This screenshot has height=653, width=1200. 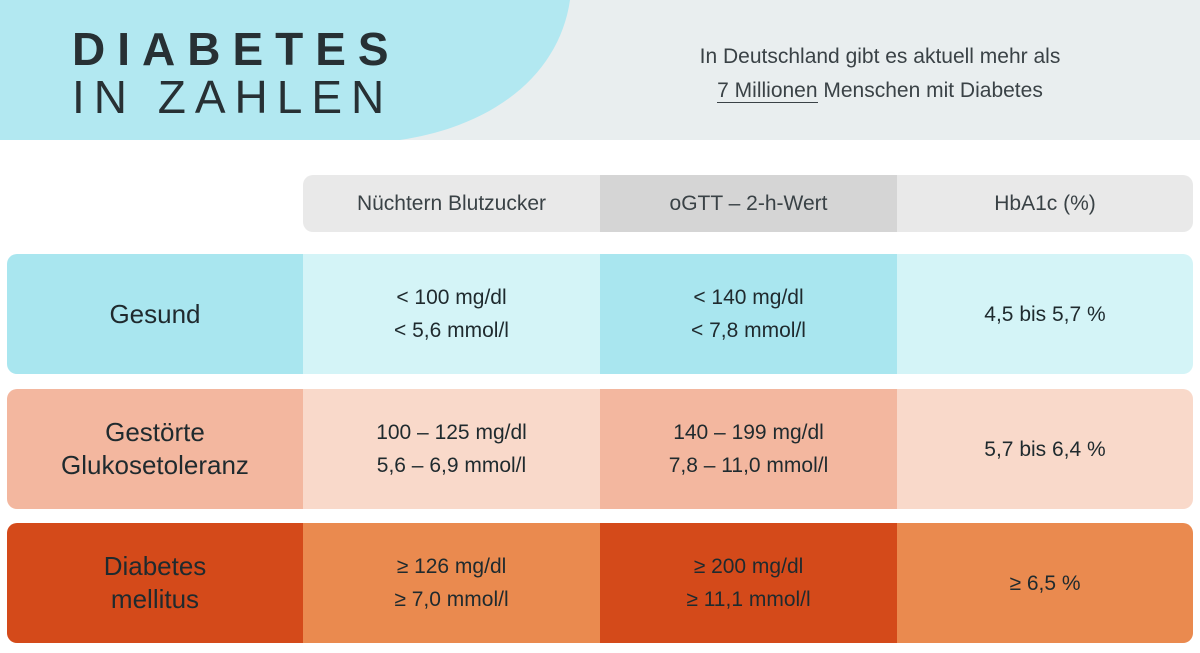 What do you see at coordinates (748, 297) in the screenshot?
I see `ogtt-mgdl: < 140 mg/dl` at bounding box center [748, 297].